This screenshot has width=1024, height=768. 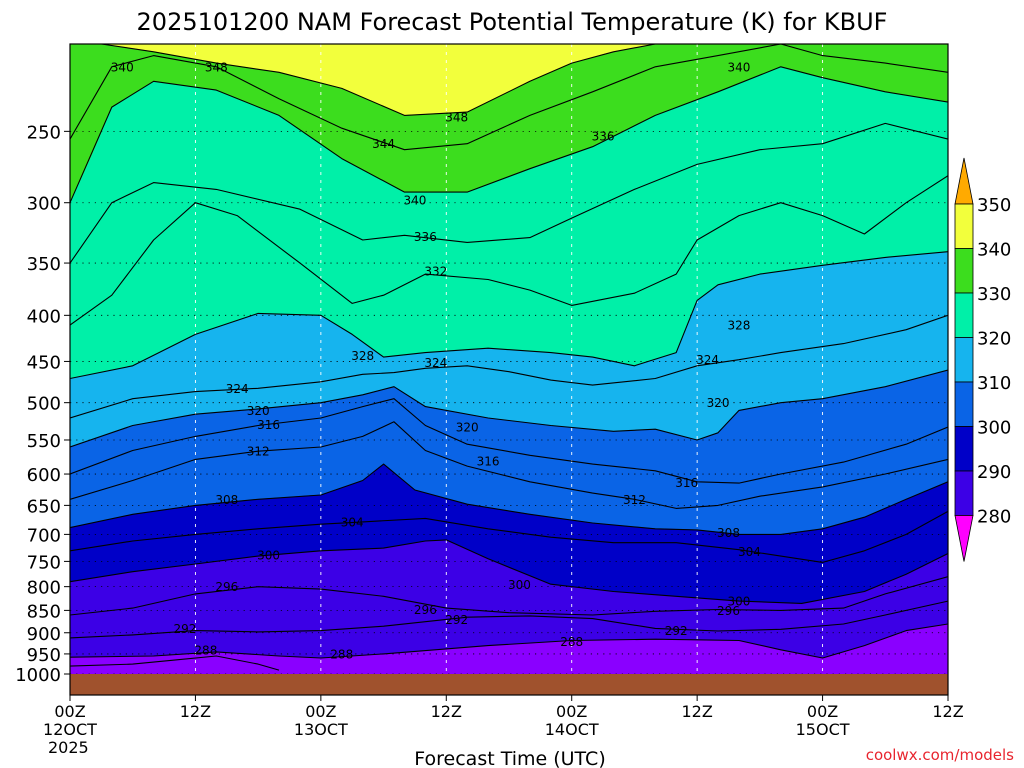 What do you see at coordinates (70, 729) in the screenshot?
I see `x-tick-label: 12OCT` at bounding box center [70, 729].